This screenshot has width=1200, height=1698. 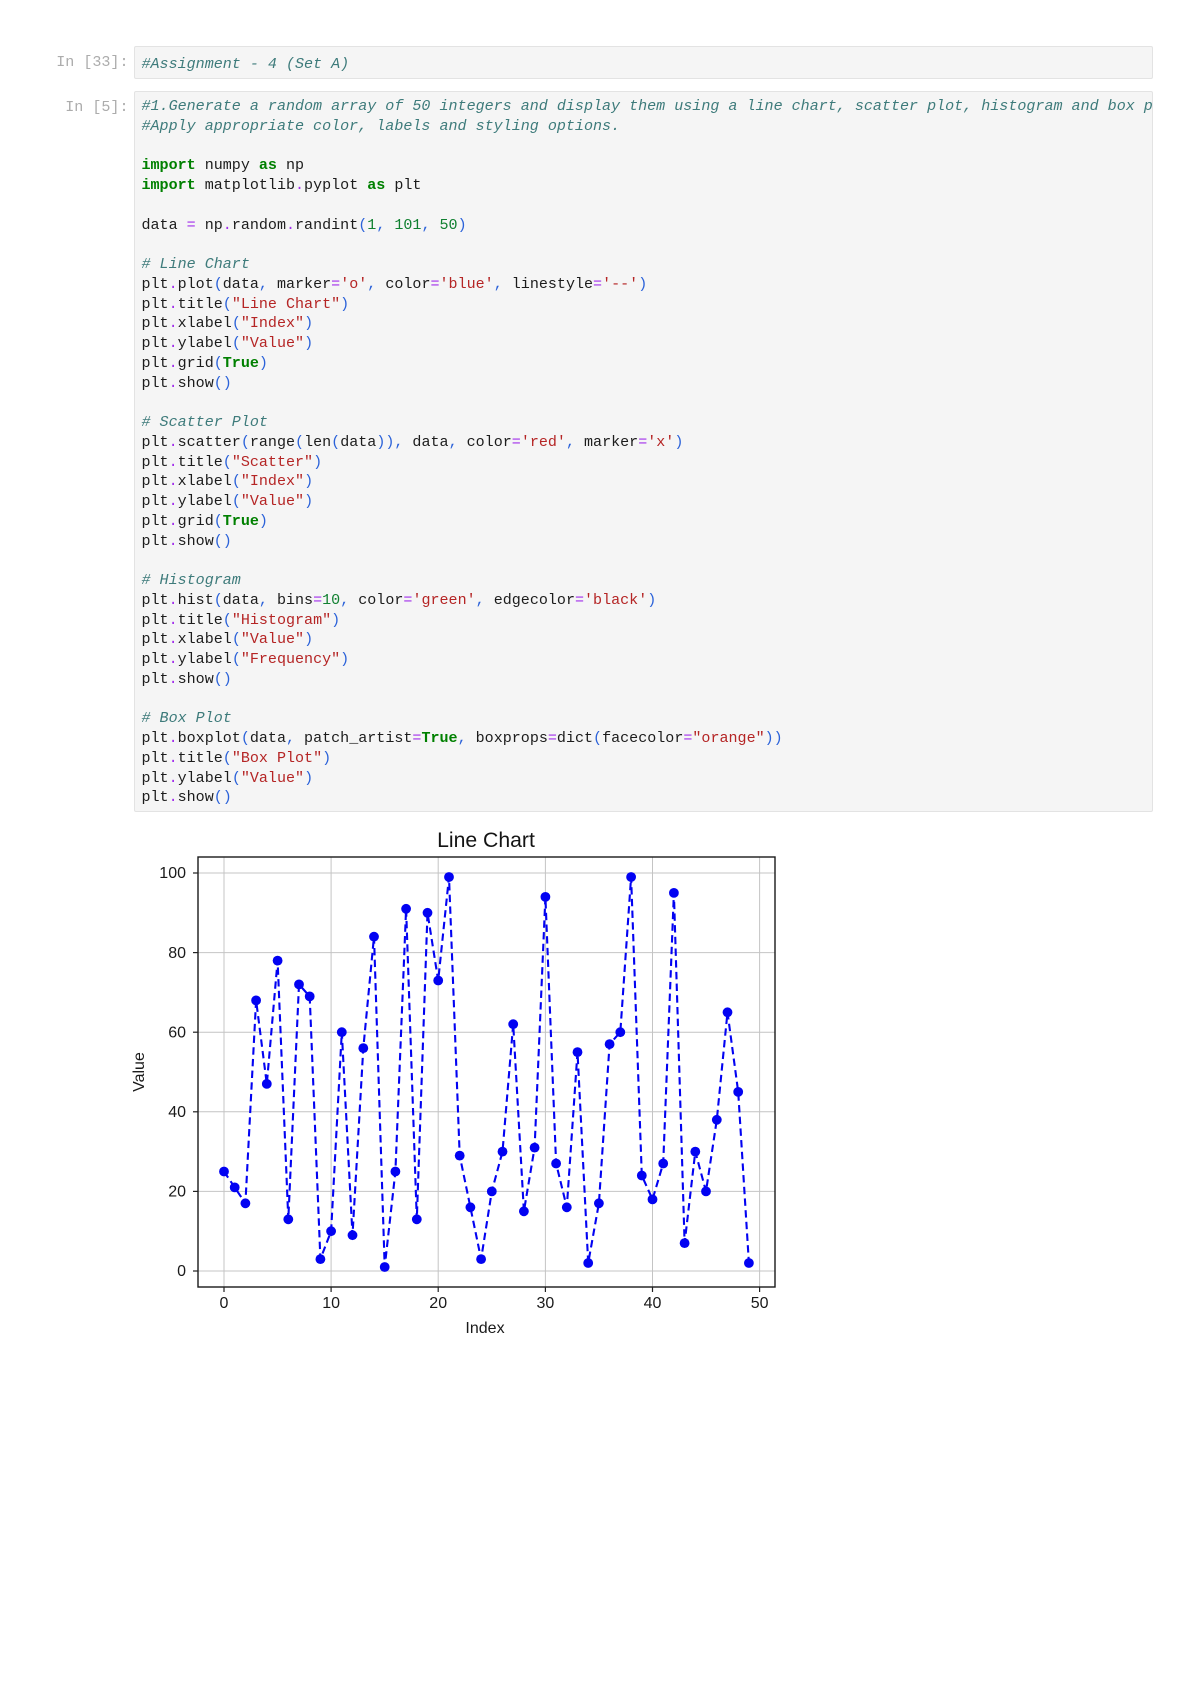 I want to click on svg-text: Index, so click(x=484, y=1328).